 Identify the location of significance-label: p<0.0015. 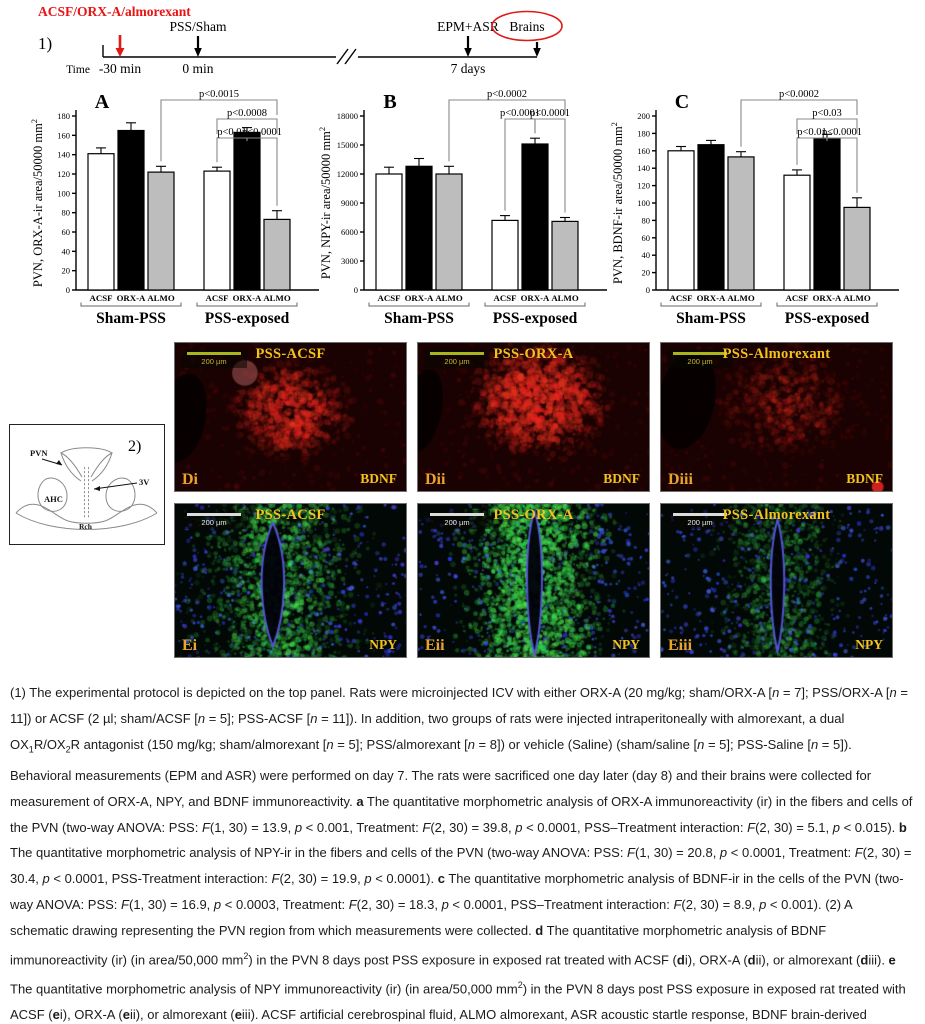
(219, 94).